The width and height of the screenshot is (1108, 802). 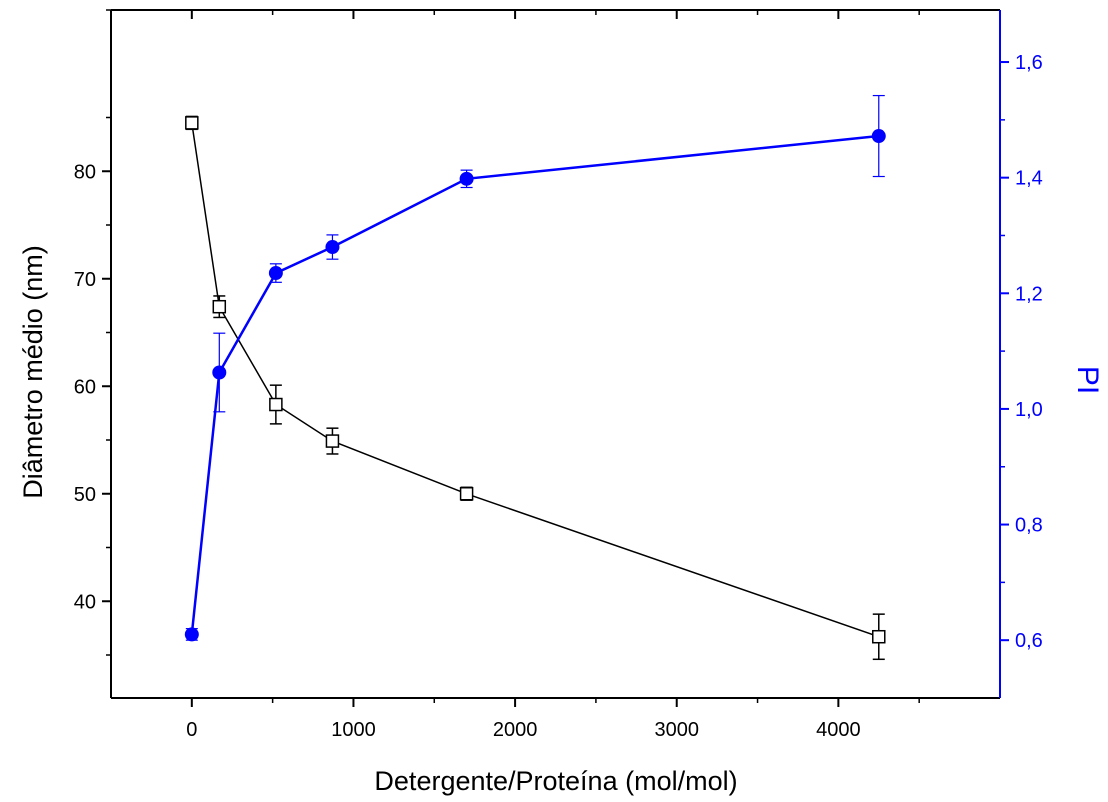 I want to click on x-tick-label: 0, so click(x=191, y=730).